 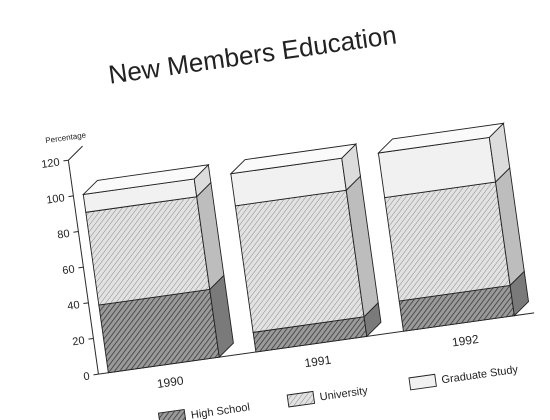 I want to click on bar-stack-1991, so click(x=305, y=248).